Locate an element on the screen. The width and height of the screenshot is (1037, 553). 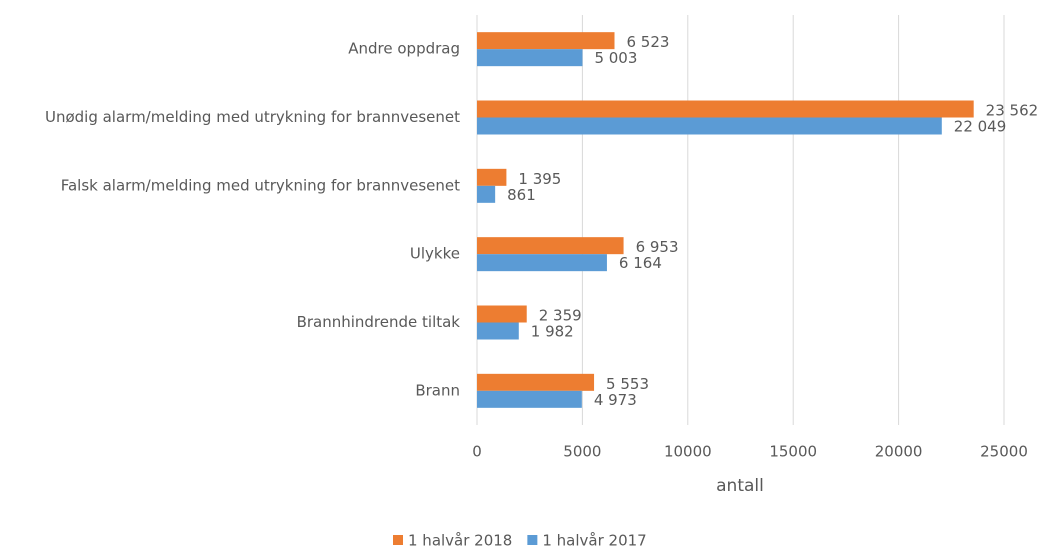
data-label: 4 973 is located at coordinates (615, 400).